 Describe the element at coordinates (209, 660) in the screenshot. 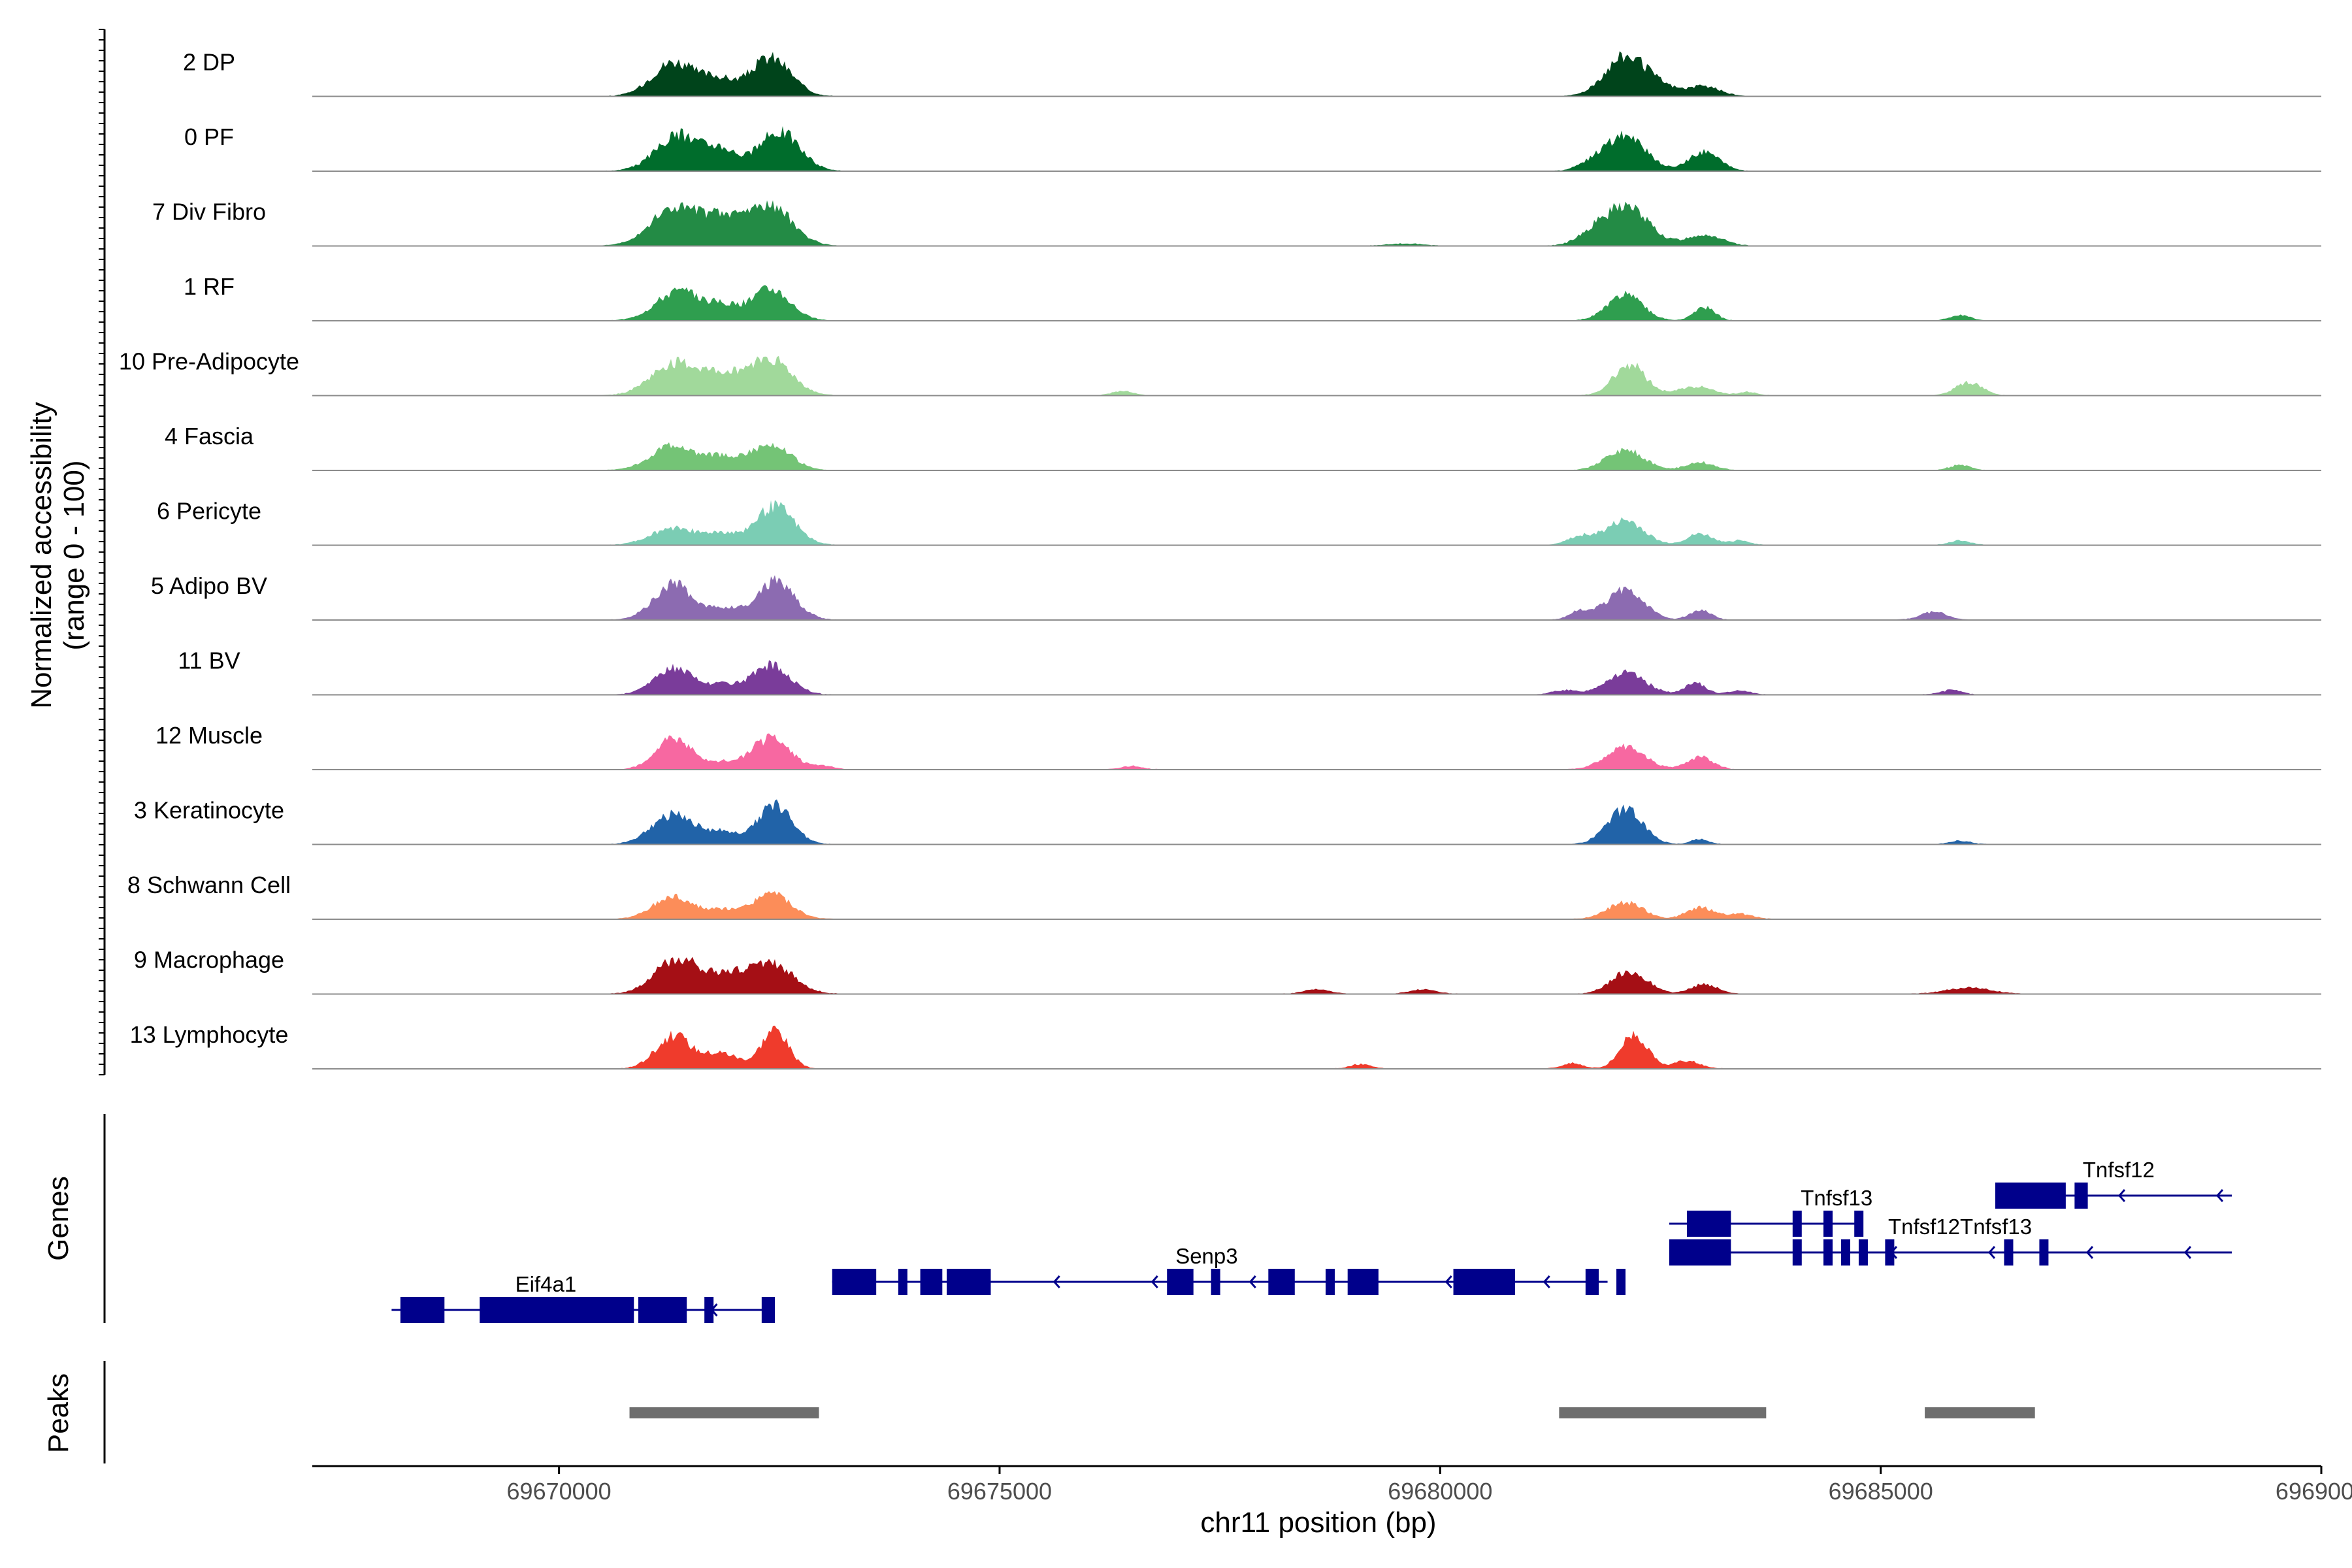

I see `track-label: 11 BV` at that location.